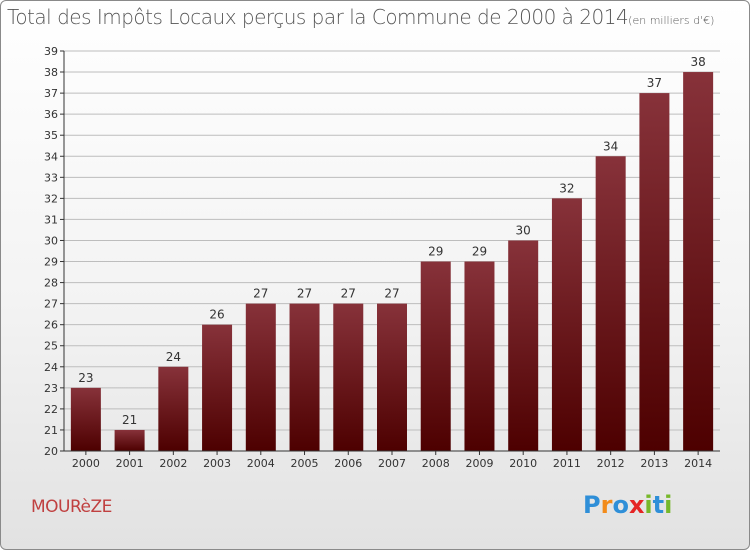 The image size is (750, 550). What do you see at coordinates (86, 463) in the screenshot?
I see `x-tick-label: 2000` at bounding box center [86, 463].